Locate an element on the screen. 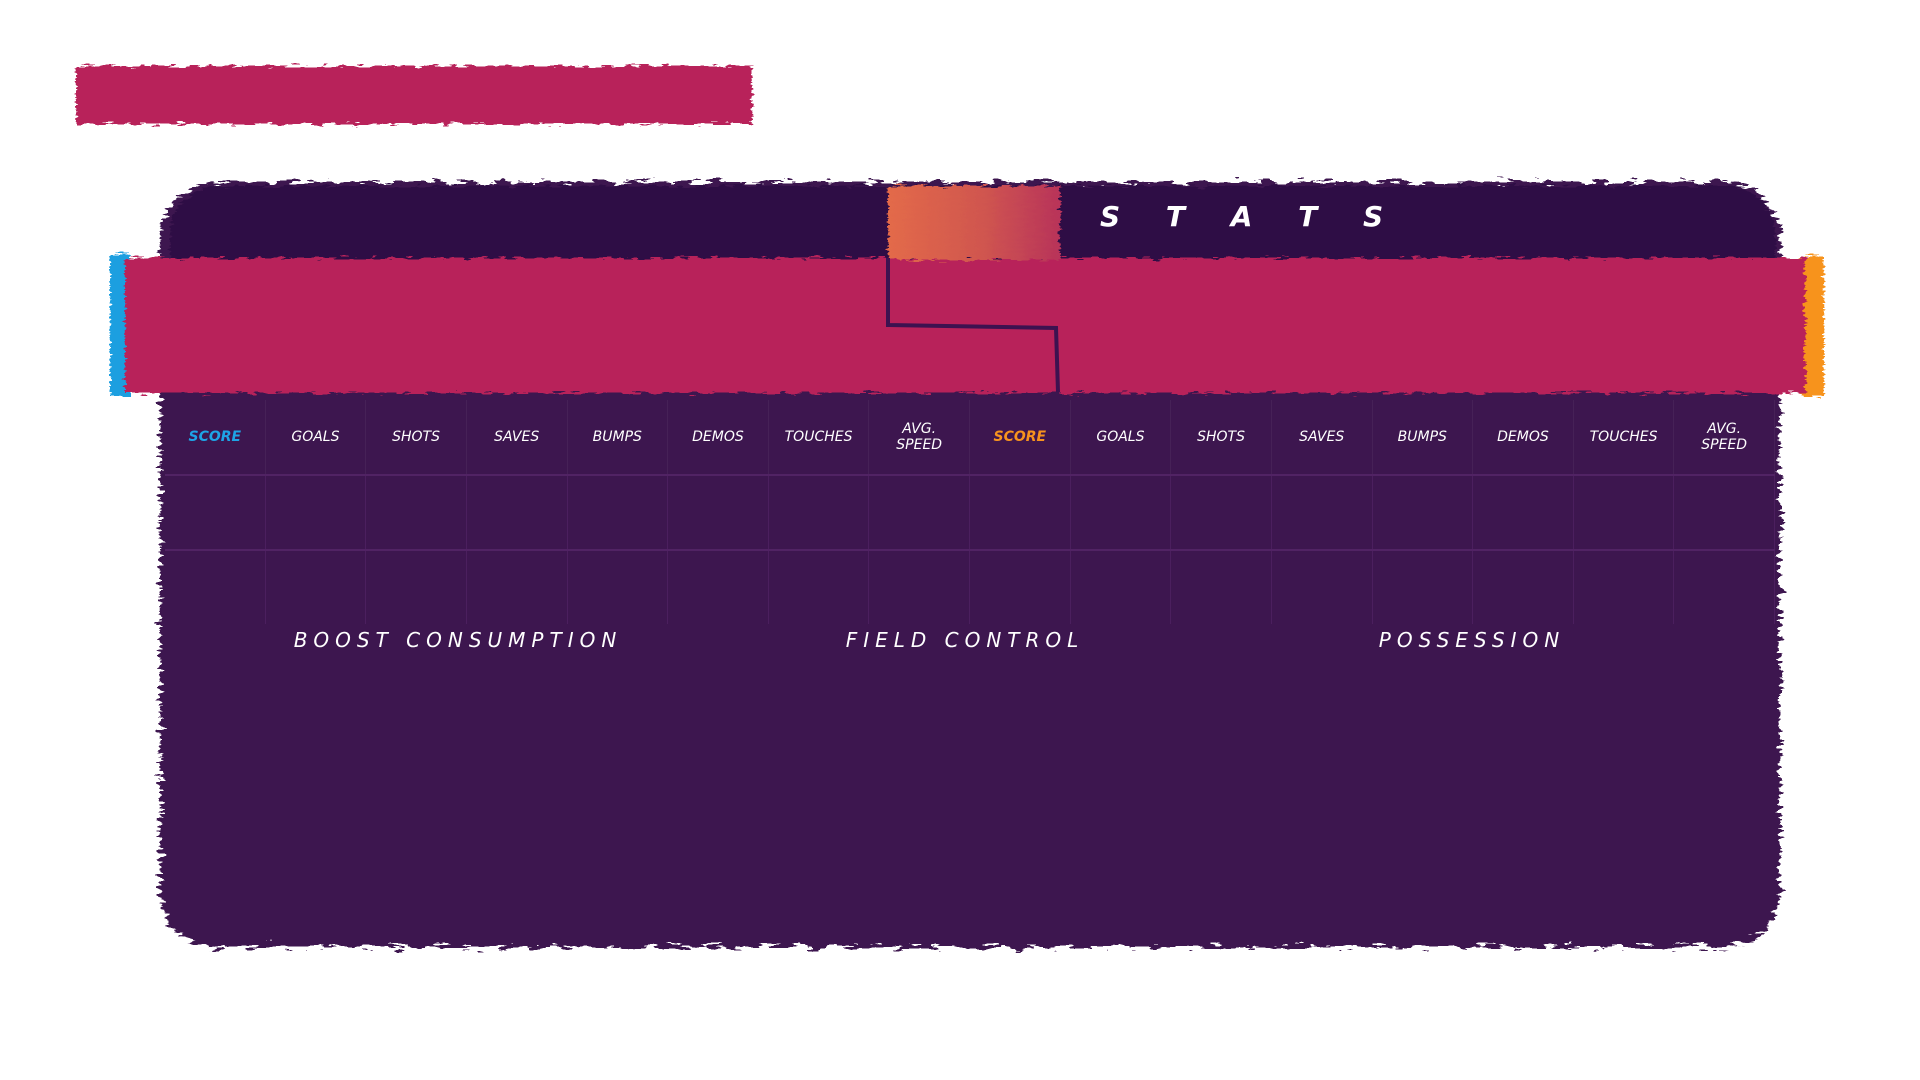  stats-title: S T A T S is located at coordinates (1251, 216).